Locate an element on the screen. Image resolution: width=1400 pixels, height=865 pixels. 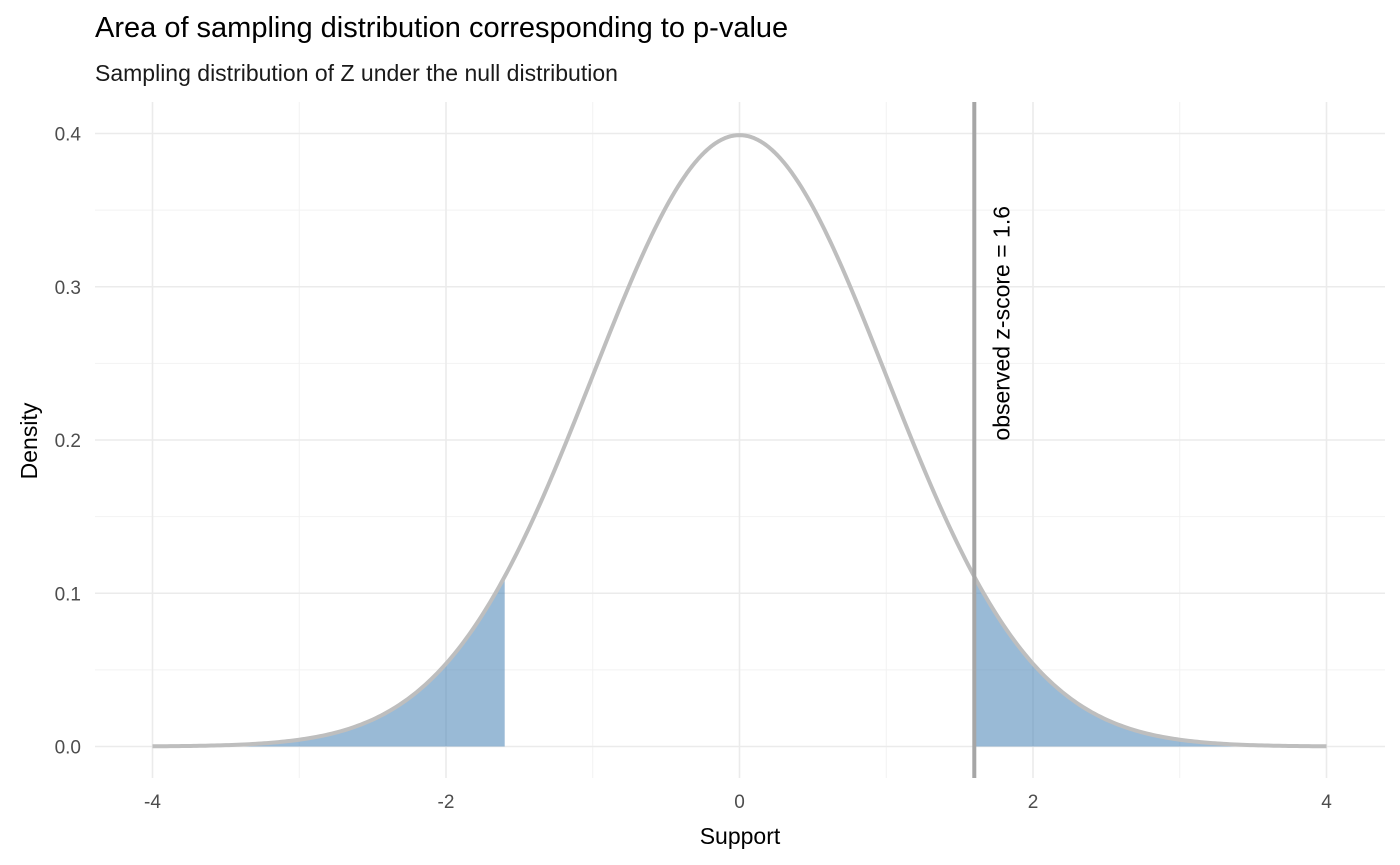
left-tail-area is located at coordinates (328, 661).